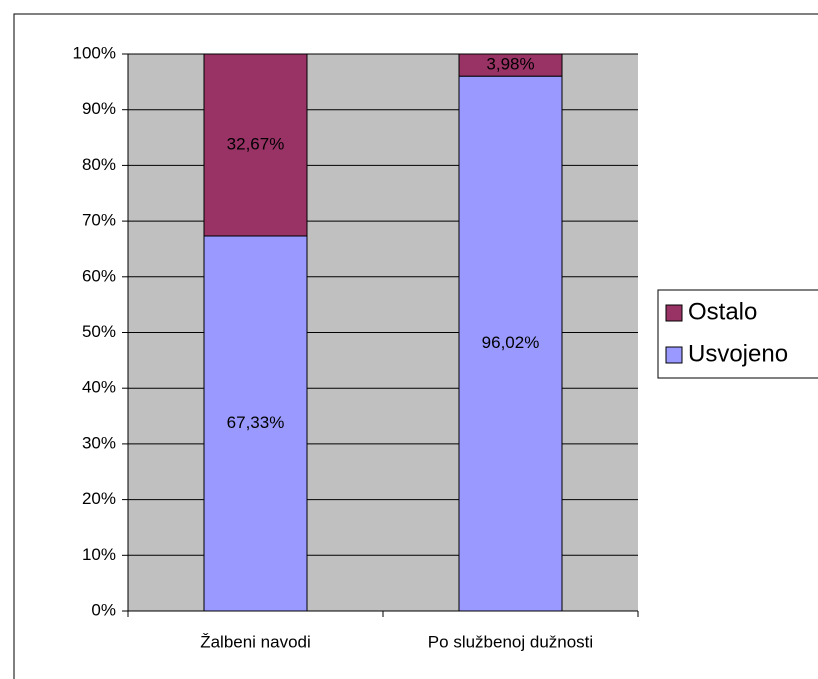  I want to click on y-tick-label: 100%, so click(94, 52).